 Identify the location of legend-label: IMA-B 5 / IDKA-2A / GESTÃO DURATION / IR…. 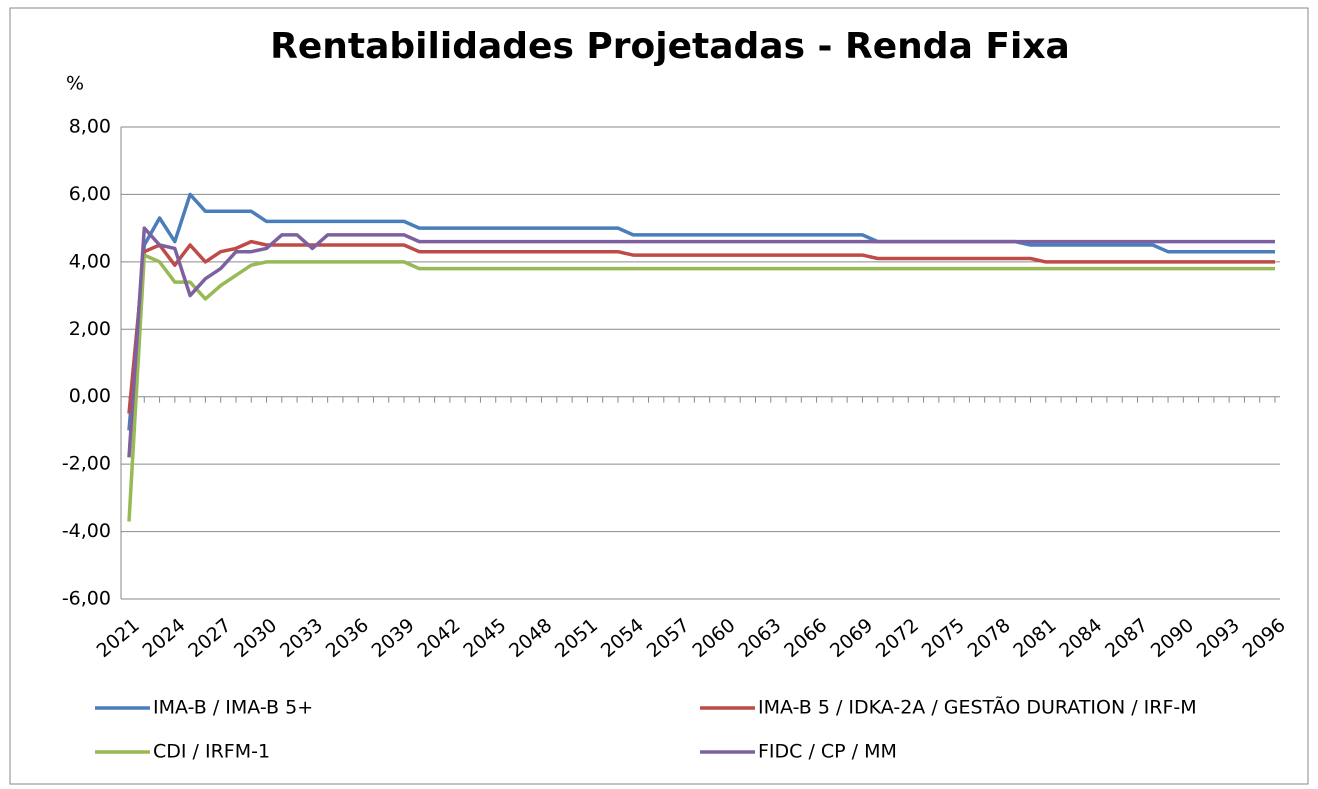
(977, 707).